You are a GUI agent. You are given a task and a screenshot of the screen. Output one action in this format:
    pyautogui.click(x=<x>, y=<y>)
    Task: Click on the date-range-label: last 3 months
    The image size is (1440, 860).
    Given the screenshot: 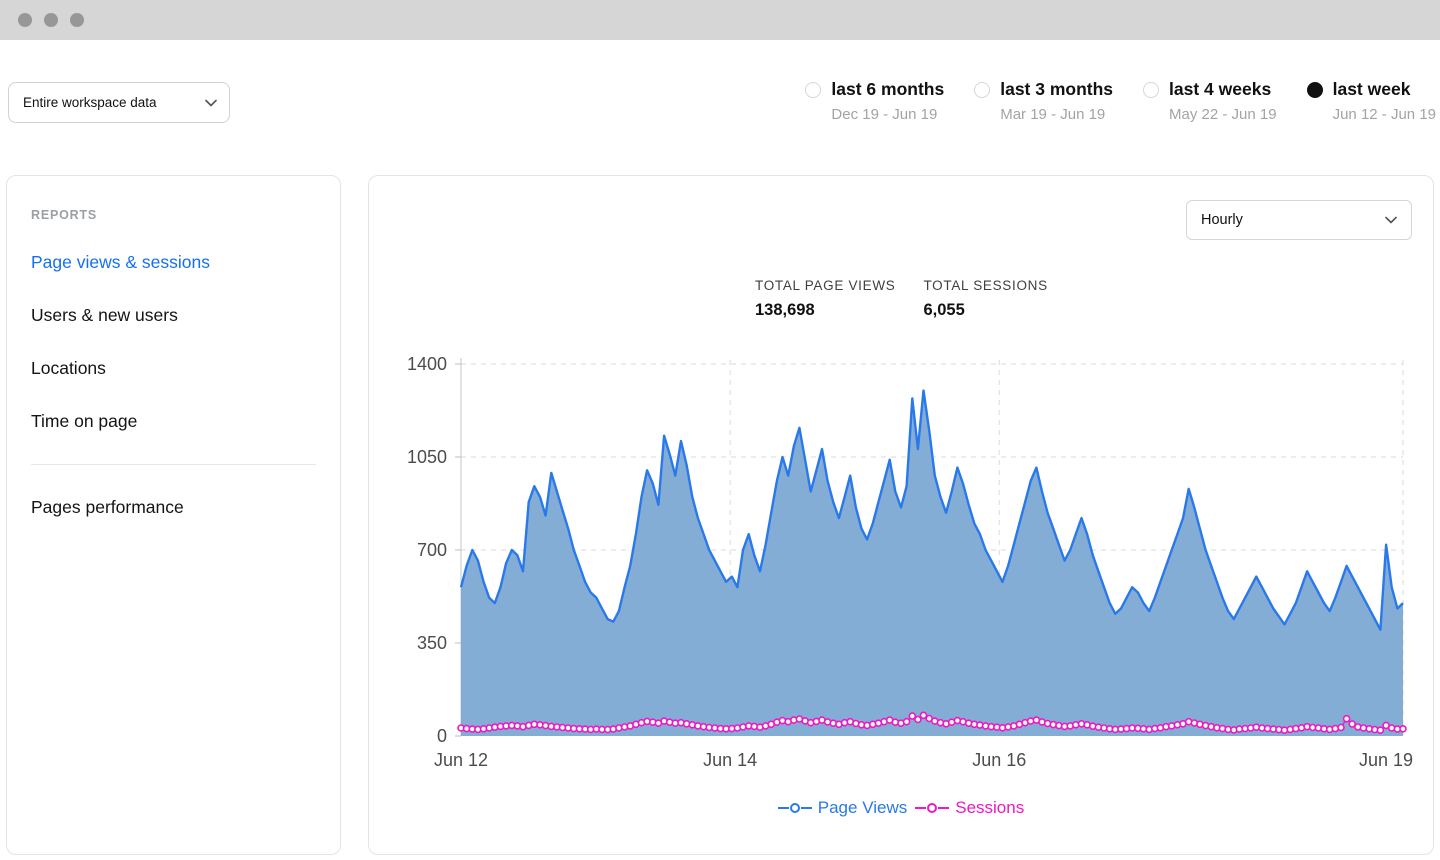 What is the action you would take?
    pyautogui.click(x=1057, y=89)
    